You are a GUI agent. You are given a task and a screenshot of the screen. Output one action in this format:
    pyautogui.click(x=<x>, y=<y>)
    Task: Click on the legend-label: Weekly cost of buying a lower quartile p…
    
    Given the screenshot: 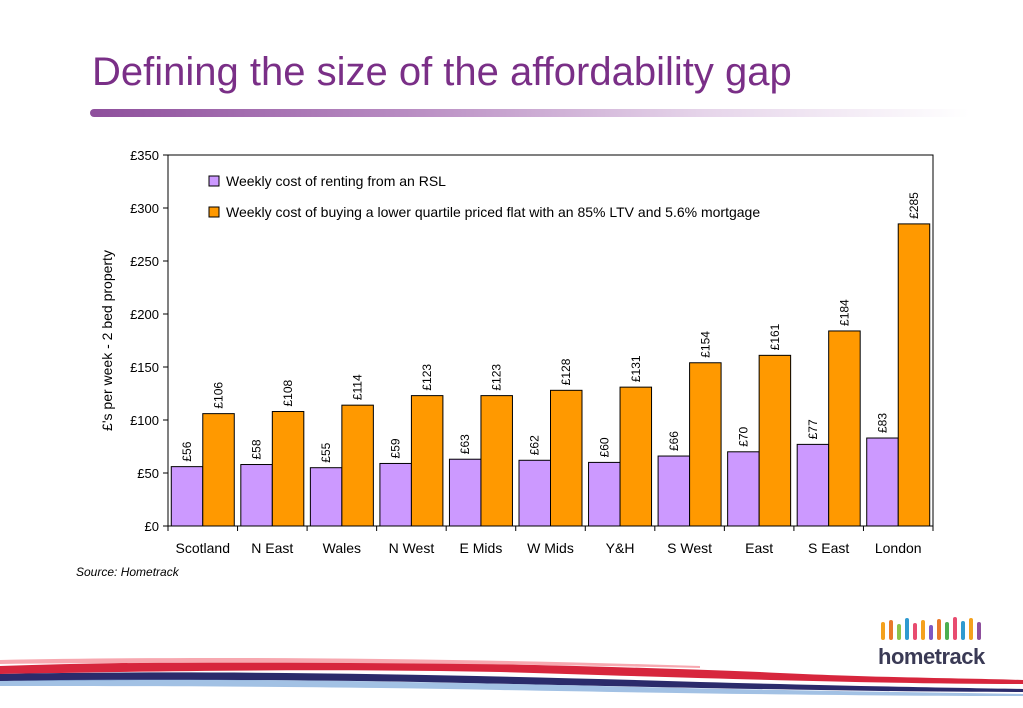 What is the action you would take?
    pyautogui.click(x=493, y=212)
    